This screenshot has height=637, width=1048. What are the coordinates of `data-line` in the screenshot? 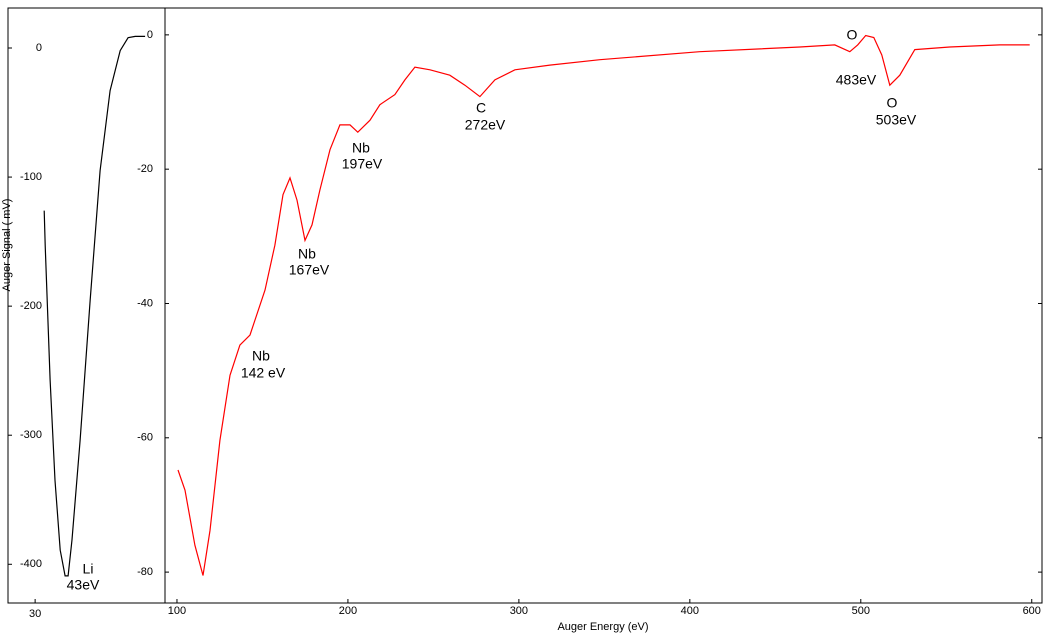 It's located at (94, 306).